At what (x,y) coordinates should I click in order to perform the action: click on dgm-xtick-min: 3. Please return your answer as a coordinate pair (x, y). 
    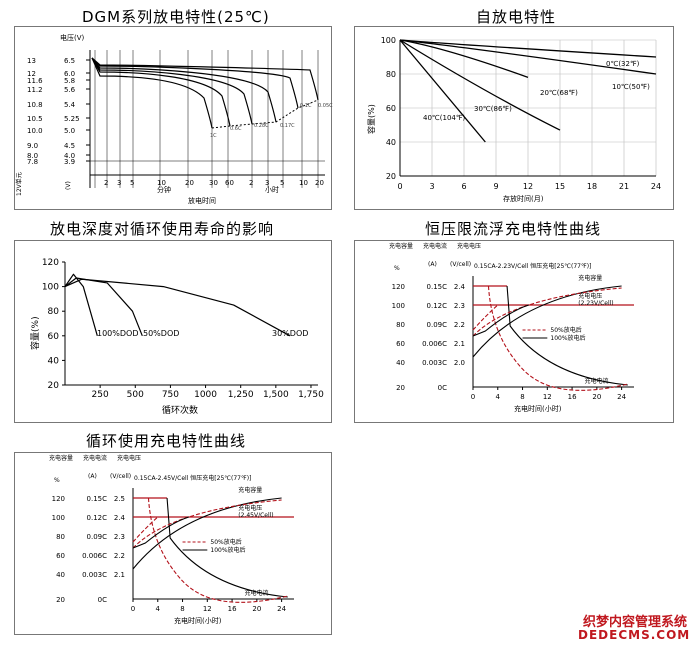
    Looking at the image, I should click on (119, 183).